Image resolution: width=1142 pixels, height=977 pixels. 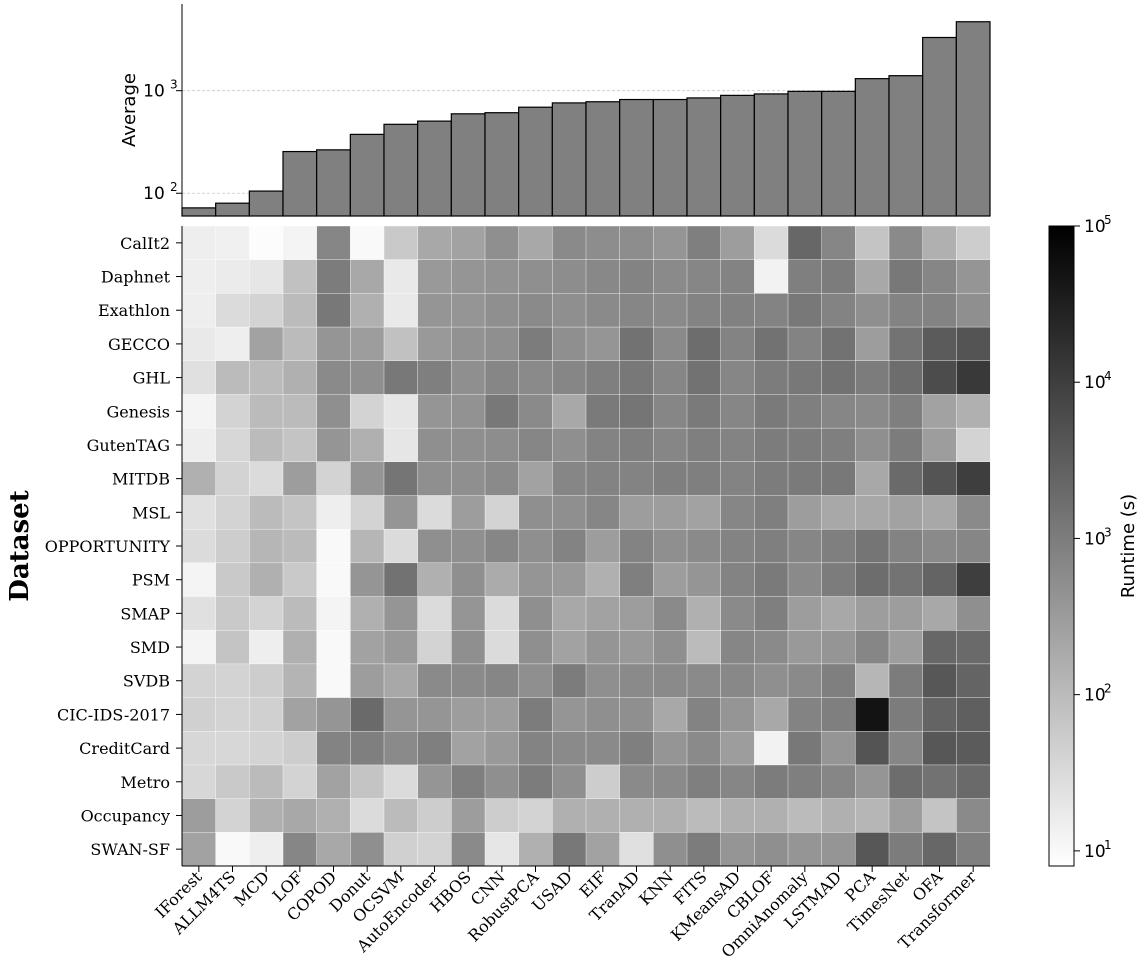 What do you see at coordinates (128, 445) in the screenshot?
I see `heatmap-y-tick-label: GutenTAG` at bounding box center [128, 445].